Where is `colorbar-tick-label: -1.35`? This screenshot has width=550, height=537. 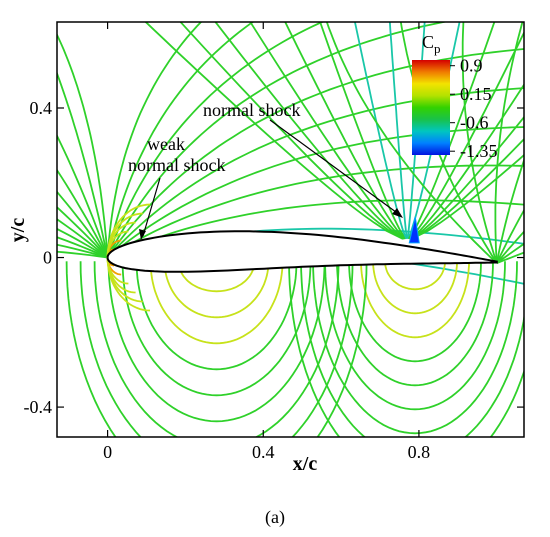
colorbar-tick-label: -1.35 is located at coordinates (479, 151).